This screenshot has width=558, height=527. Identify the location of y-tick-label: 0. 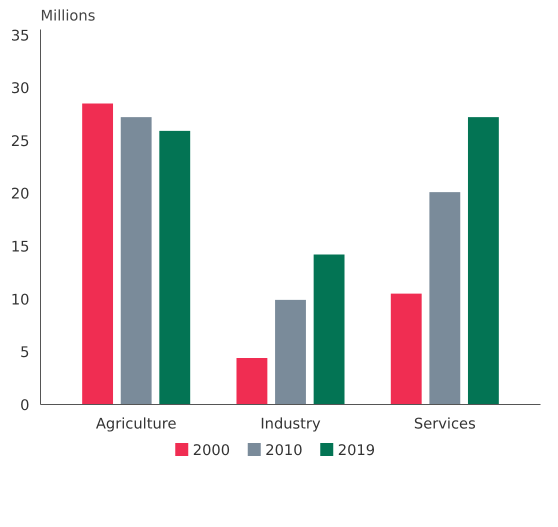
(25, 405).